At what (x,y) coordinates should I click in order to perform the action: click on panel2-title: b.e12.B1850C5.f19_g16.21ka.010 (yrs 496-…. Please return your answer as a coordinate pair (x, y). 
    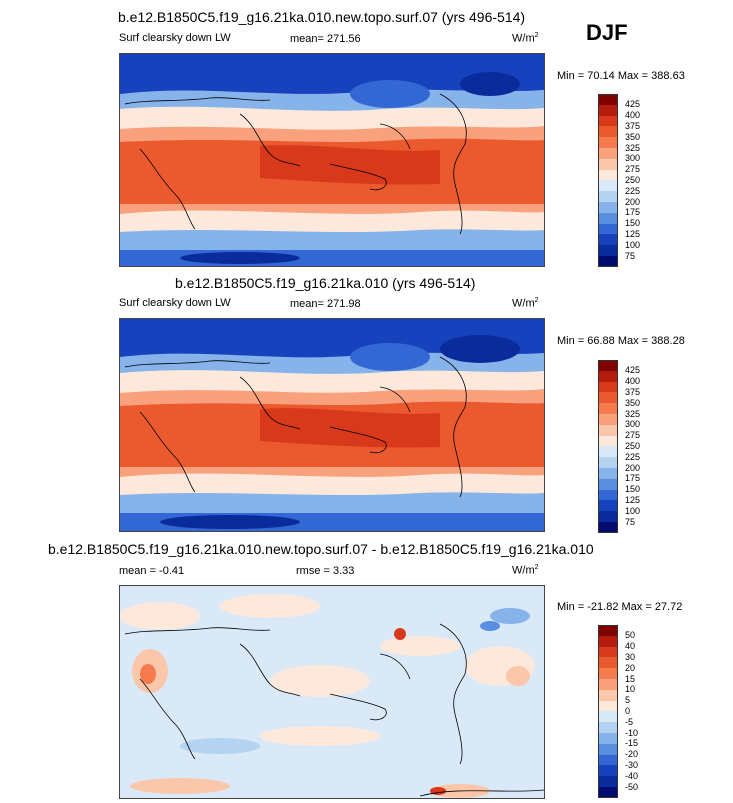
    Looking at the image, I should click on (325, 283).